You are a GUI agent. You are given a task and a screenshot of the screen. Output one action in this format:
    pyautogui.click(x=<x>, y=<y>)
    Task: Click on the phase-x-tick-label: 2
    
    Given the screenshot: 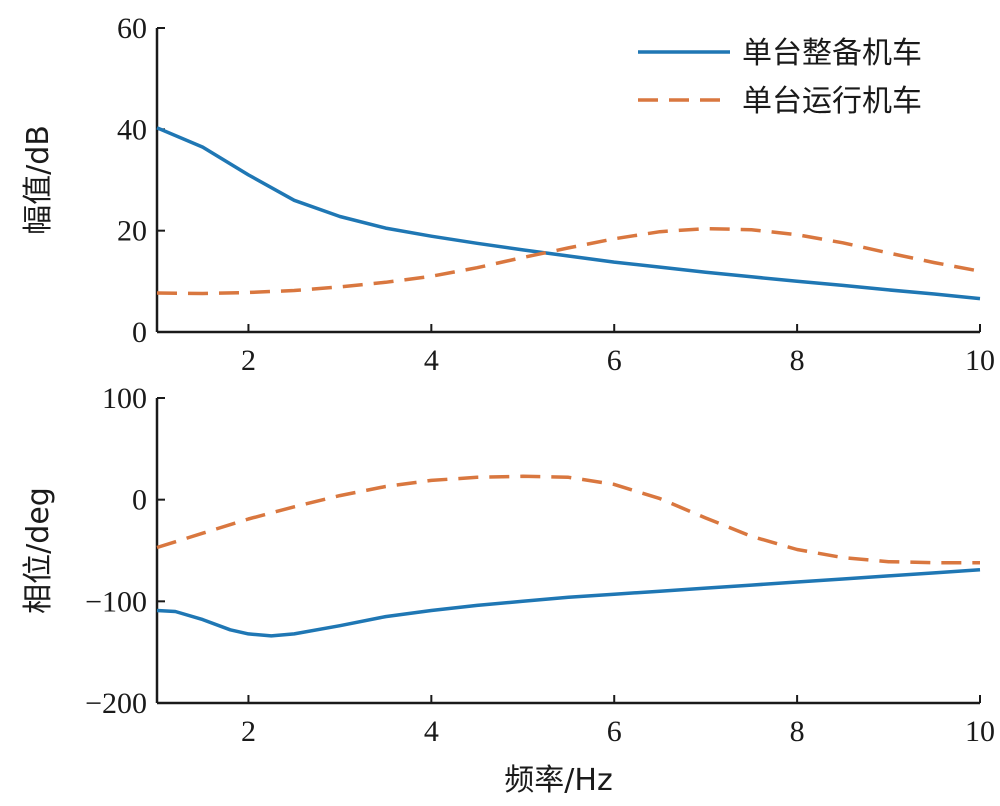 What is the action you would take?
    pyautogui.click(x=248, y=731)
    